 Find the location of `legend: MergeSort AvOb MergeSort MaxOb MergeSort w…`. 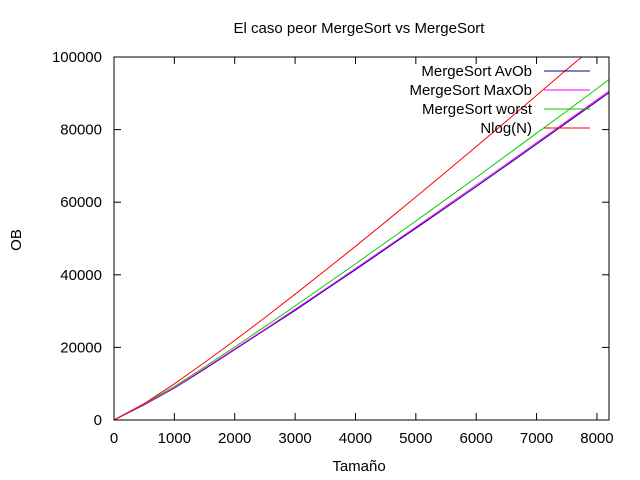

legend: MergeSort AvOb MergeSort MaxOb MergeSort w… is located at coordinates (499, 100).